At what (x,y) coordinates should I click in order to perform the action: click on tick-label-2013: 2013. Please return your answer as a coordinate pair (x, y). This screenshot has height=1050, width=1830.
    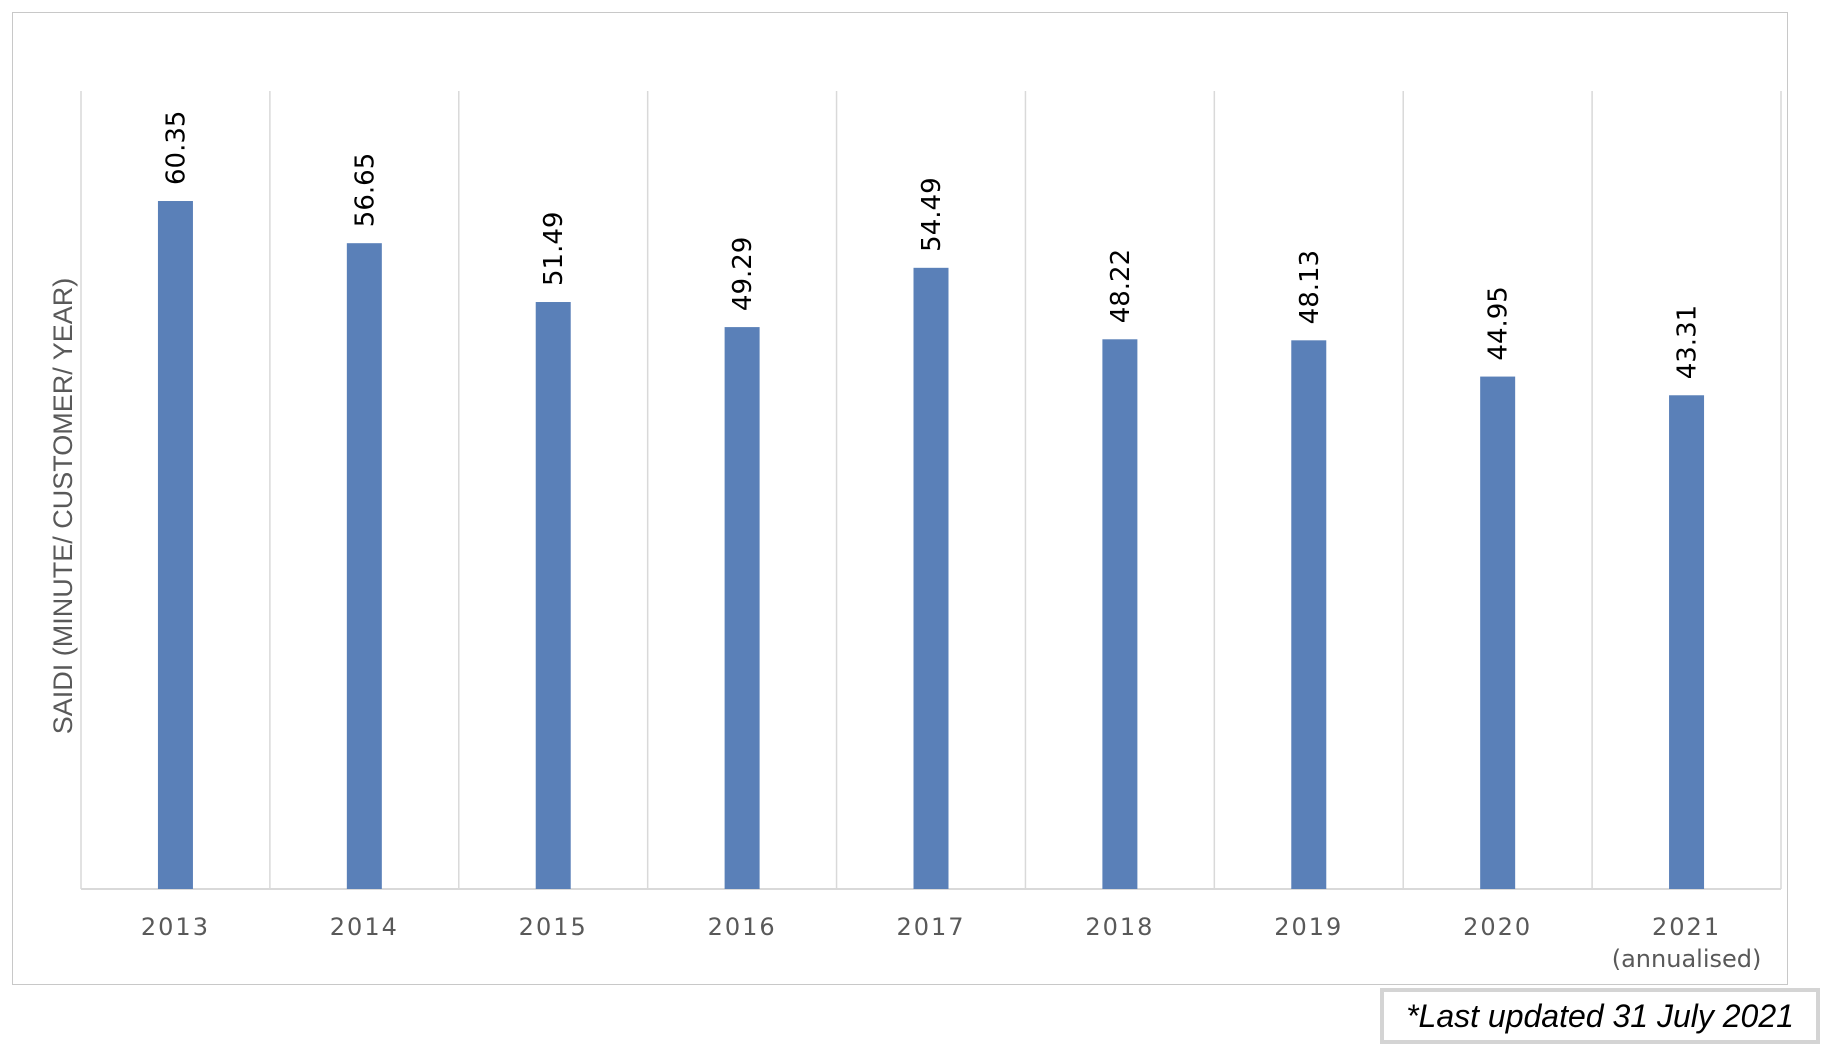
    Looking at the image, I should click on (175, 927).